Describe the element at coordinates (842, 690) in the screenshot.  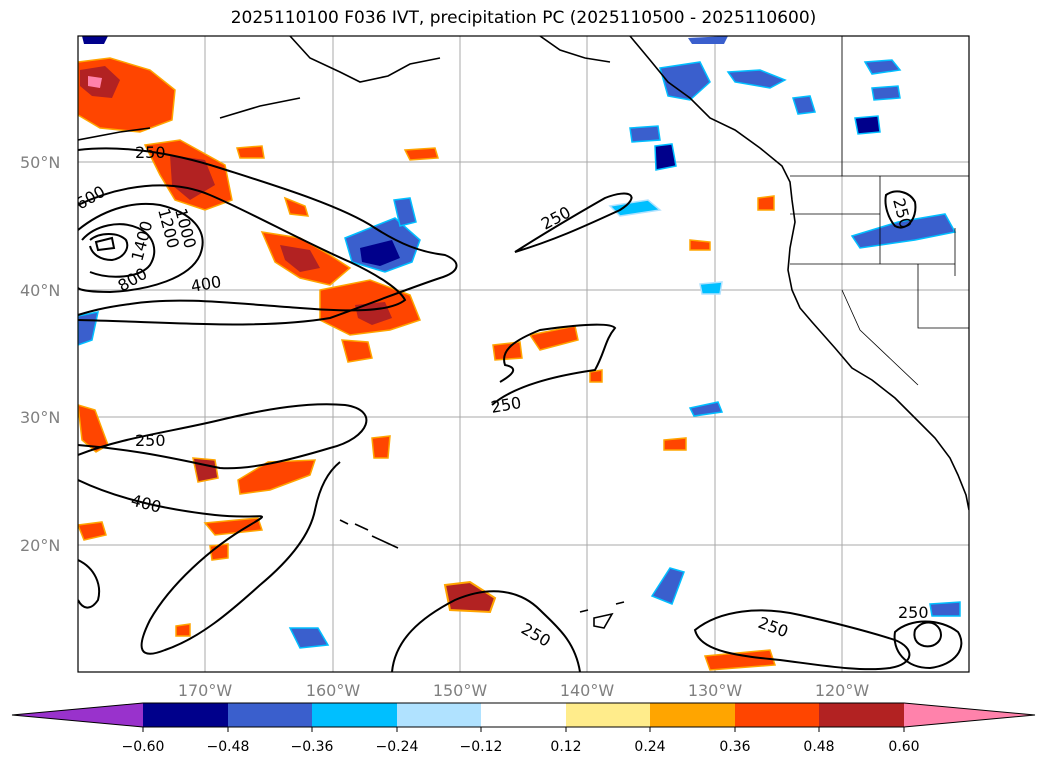
I see `lon-label: 120°W` at that location.